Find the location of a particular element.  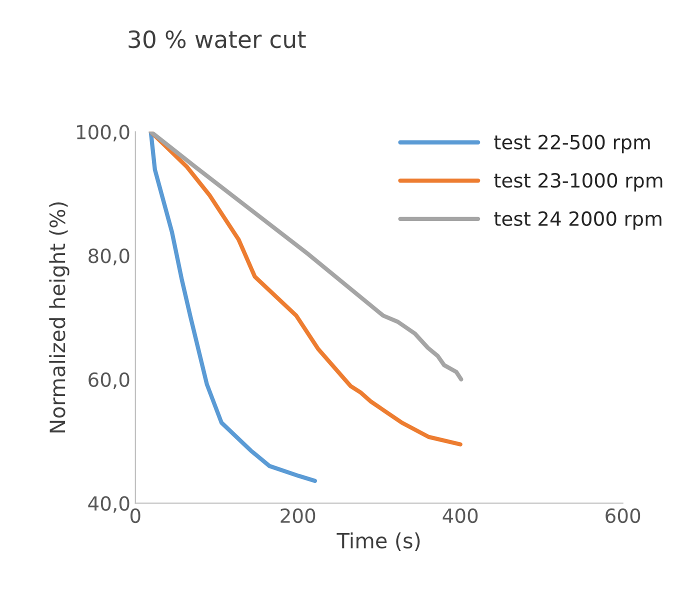

chart-title: 30 % water cut is located at coordinates (217, 39).